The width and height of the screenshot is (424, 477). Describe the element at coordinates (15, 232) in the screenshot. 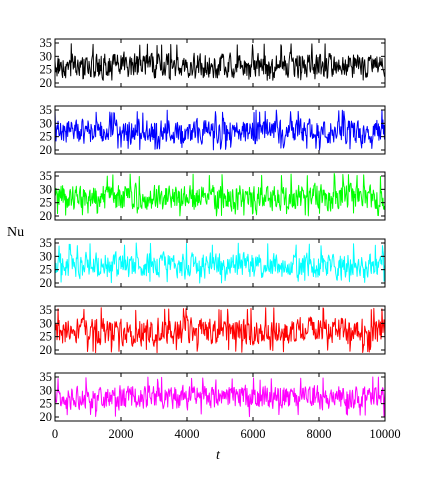

I see `y-axis-label: Nu` at that location.